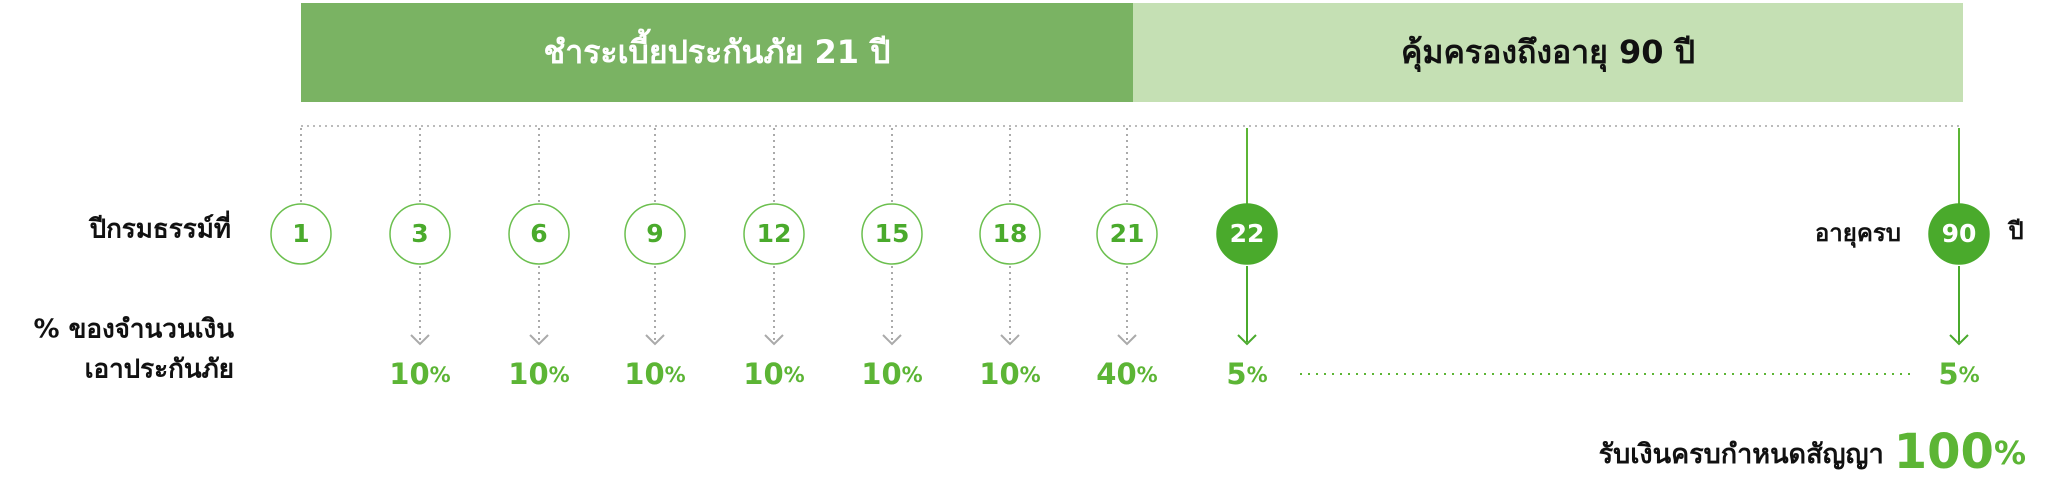  What do you see at coordinates (1858, 234) in the screenshot?
I see `maturity-prefix: อายุครบ` at bounding box center [1858, 234].